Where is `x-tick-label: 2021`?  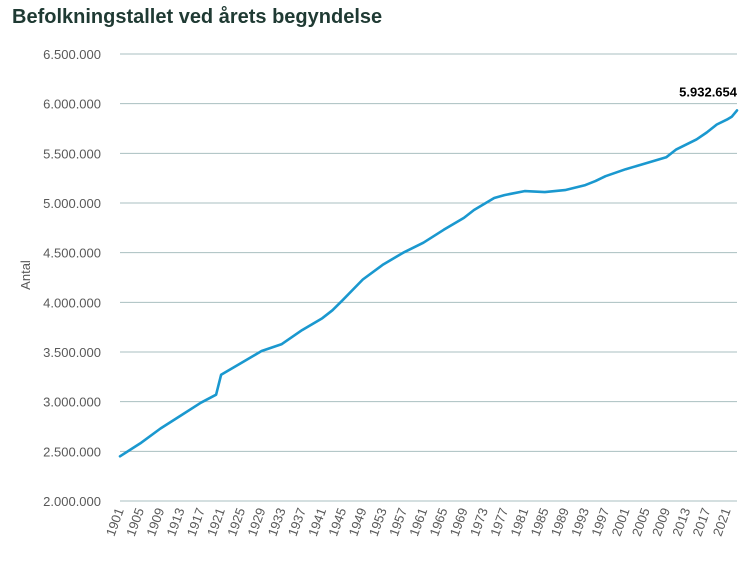 x-tick-label: 2021 is located at coordinates (722, 522).